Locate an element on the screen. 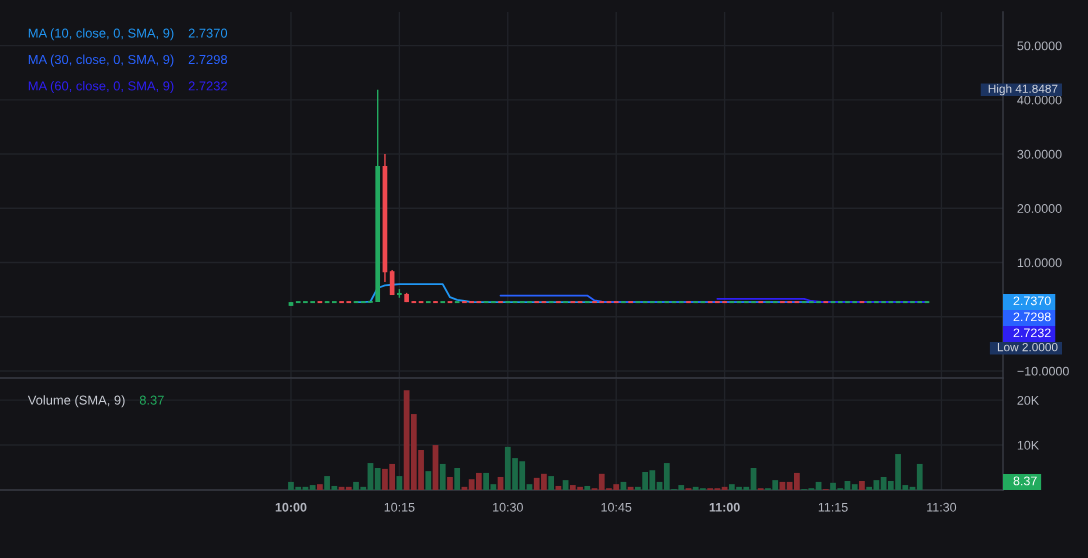 The width and height of the screenshot is (1088, 558). x-tick-label: 10:00 is located at coordinates (291, 507).